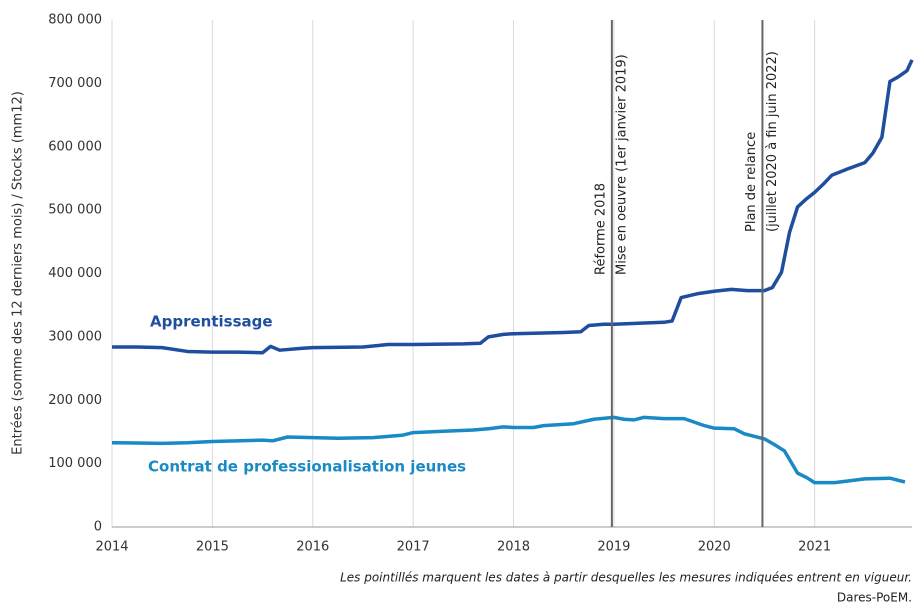  Describe the element at coordinates (600, 229) in the screenshot. I see `annotation-label: Réforme 2018` at that location.